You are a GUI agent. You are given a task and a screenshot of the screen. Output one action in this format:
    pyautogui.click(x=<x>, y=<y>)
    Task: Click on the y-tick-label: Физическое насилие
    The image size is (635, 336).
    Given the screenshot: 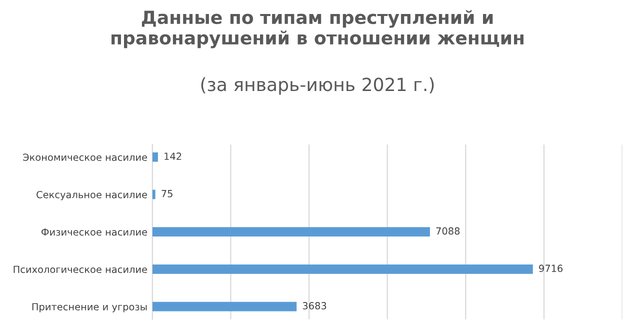 What is the action you would take?
    pyautogui.click(x=94, y=232)
    